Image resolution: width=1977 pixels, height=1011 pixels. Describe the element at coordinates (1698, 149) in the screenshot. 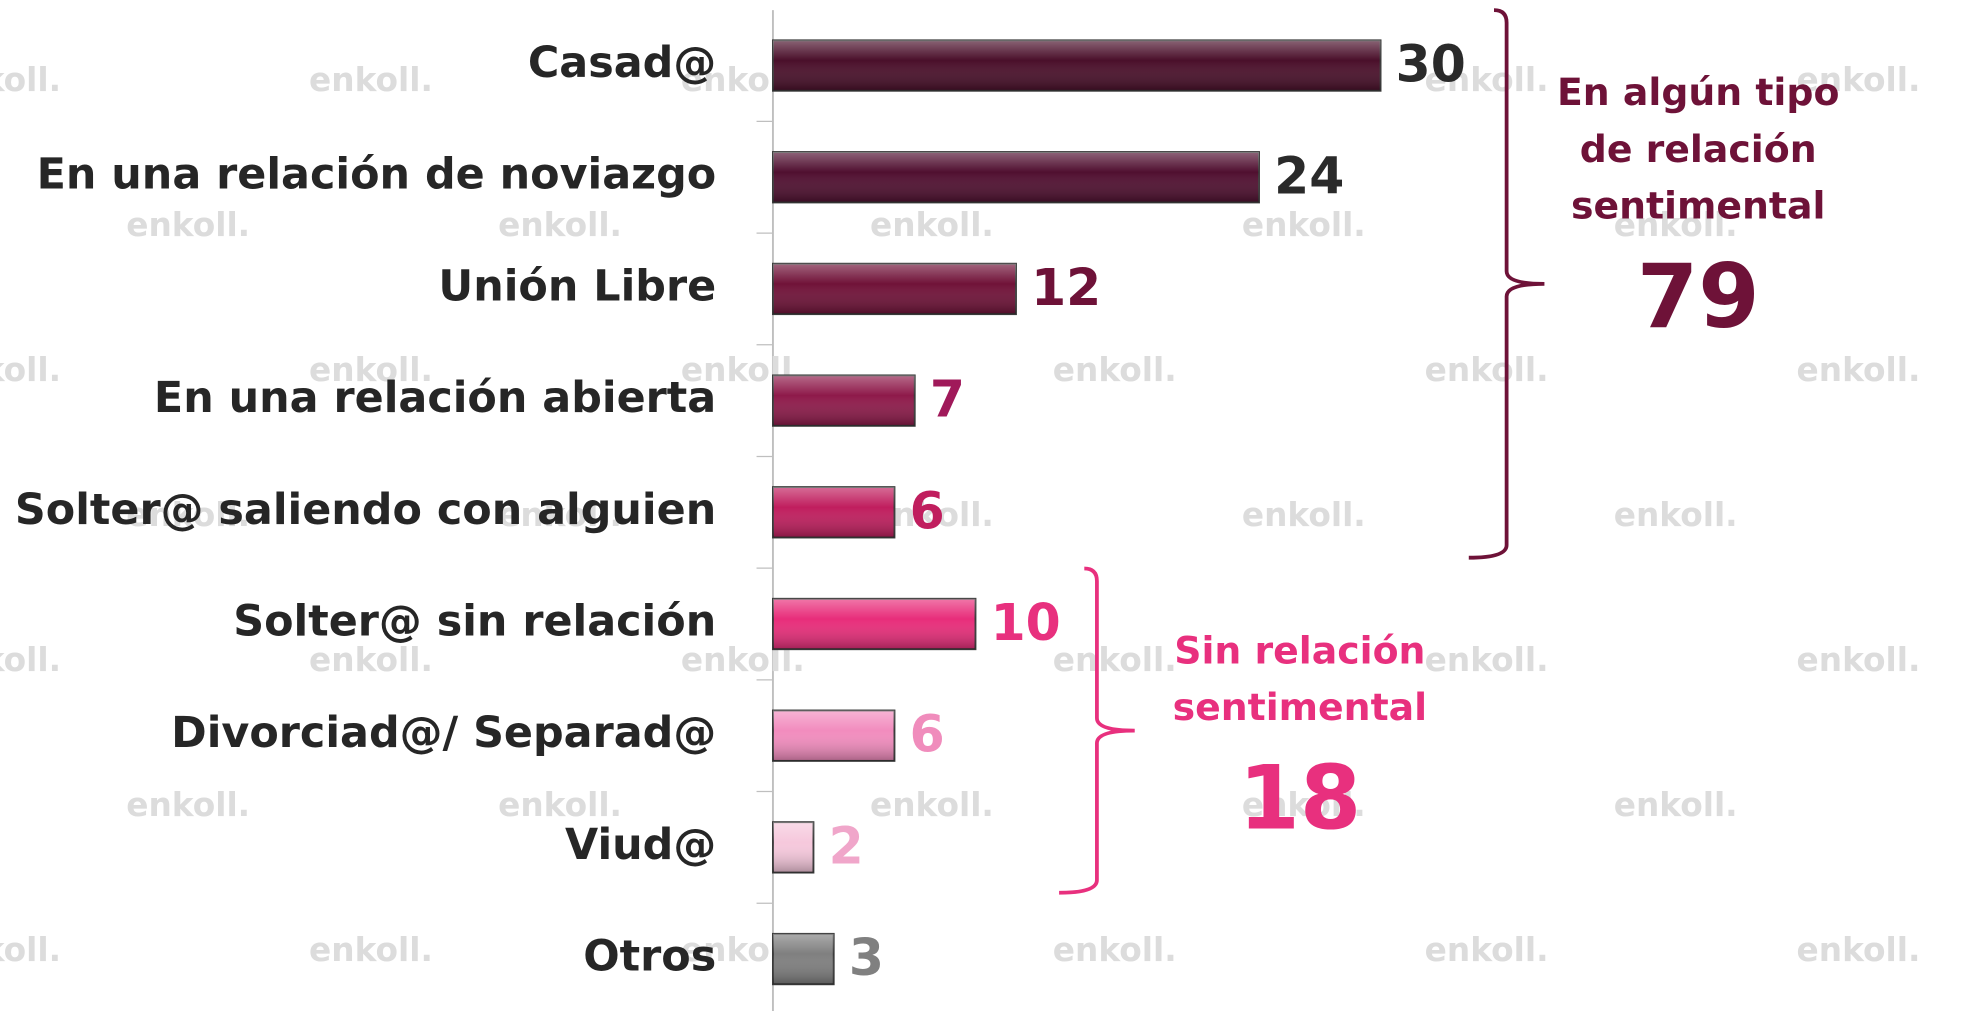

I see `group-label: de relación` at that location.